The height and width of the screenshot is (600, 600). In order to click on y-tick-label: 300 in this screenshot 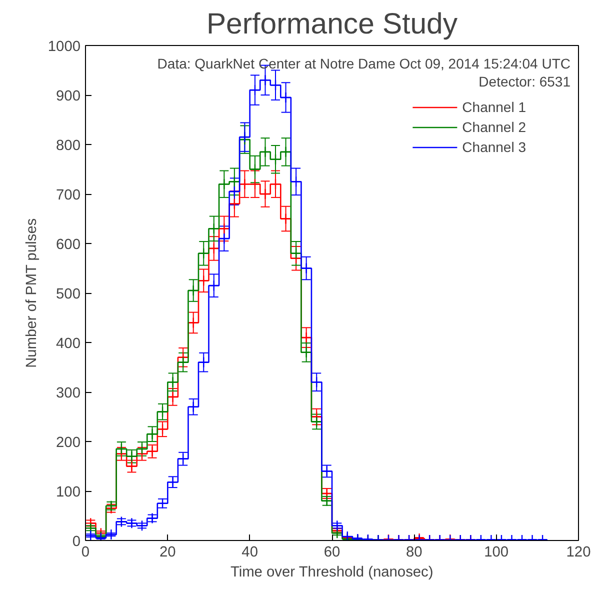, I will do `click(68, 394)`.